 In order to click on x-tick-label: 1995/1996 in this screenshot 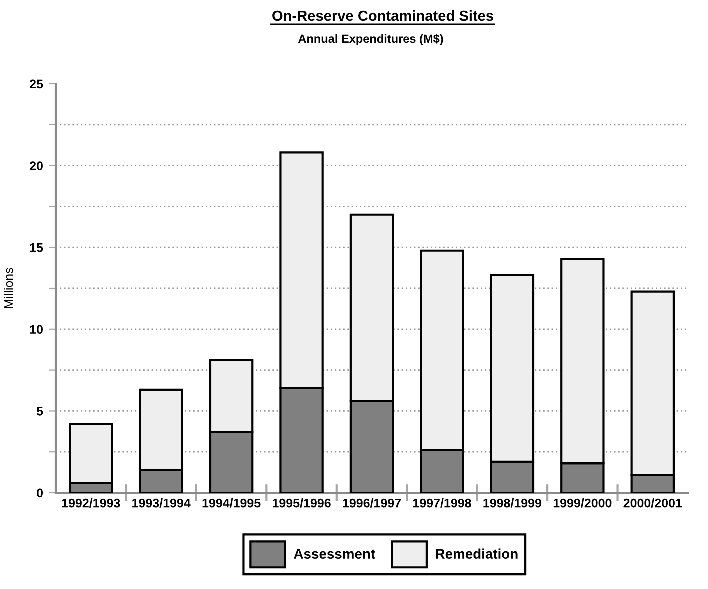, I will do `click(302, 503)`.